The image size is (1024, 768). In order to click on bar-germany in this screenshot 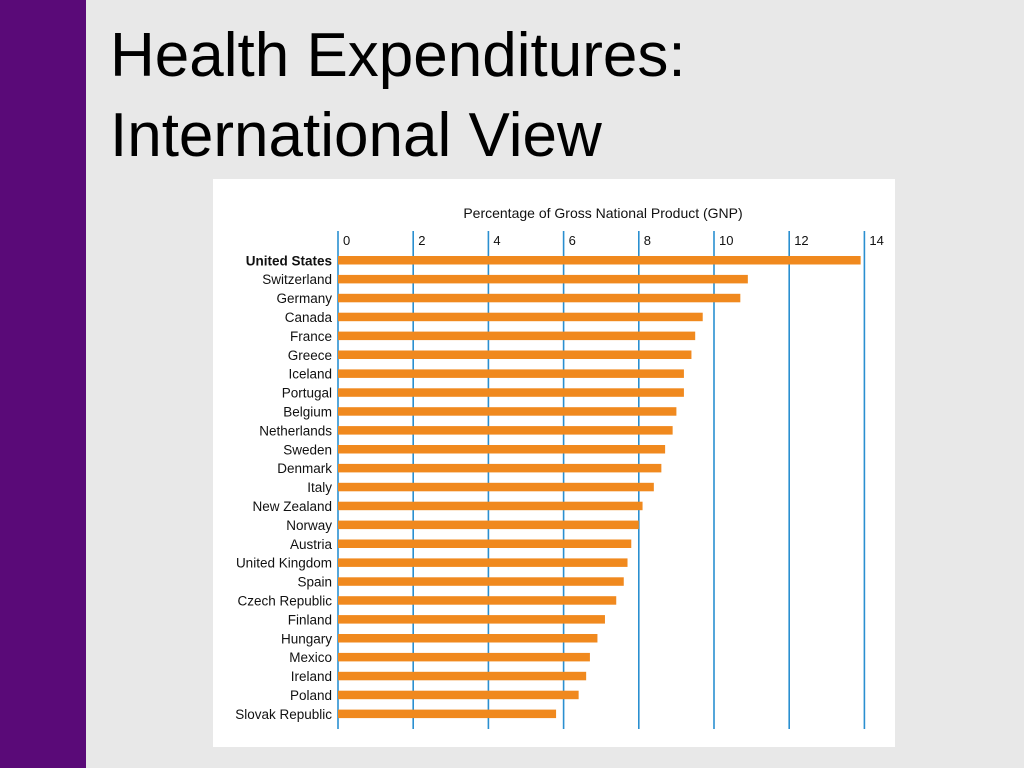, I will do `click(539, 298)`.